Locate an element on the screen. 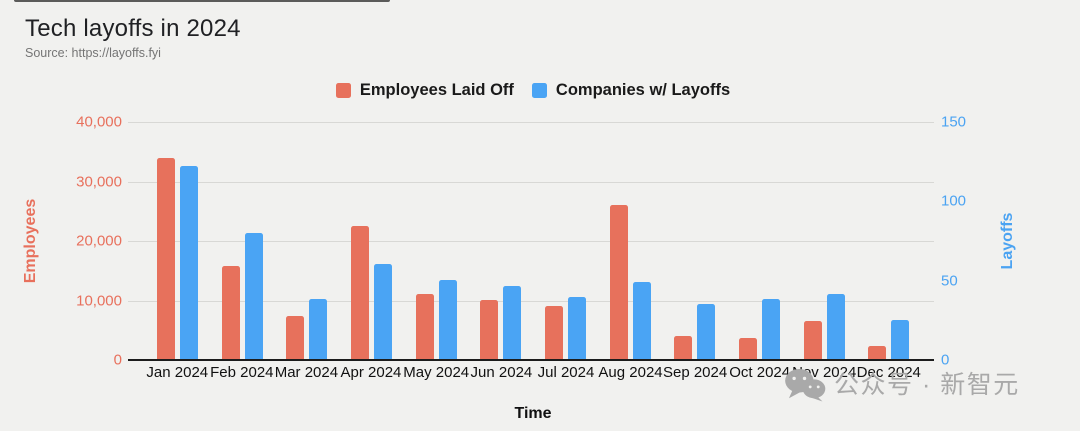  x-tick-label: Mar 2024 is located at coordinates (306, 372).